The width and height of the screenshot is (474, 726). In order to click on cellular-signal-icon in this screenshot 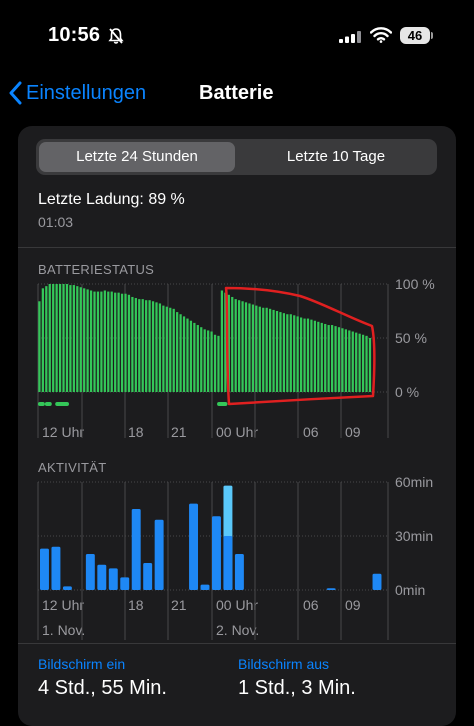, I will do `click(350, 39)`.